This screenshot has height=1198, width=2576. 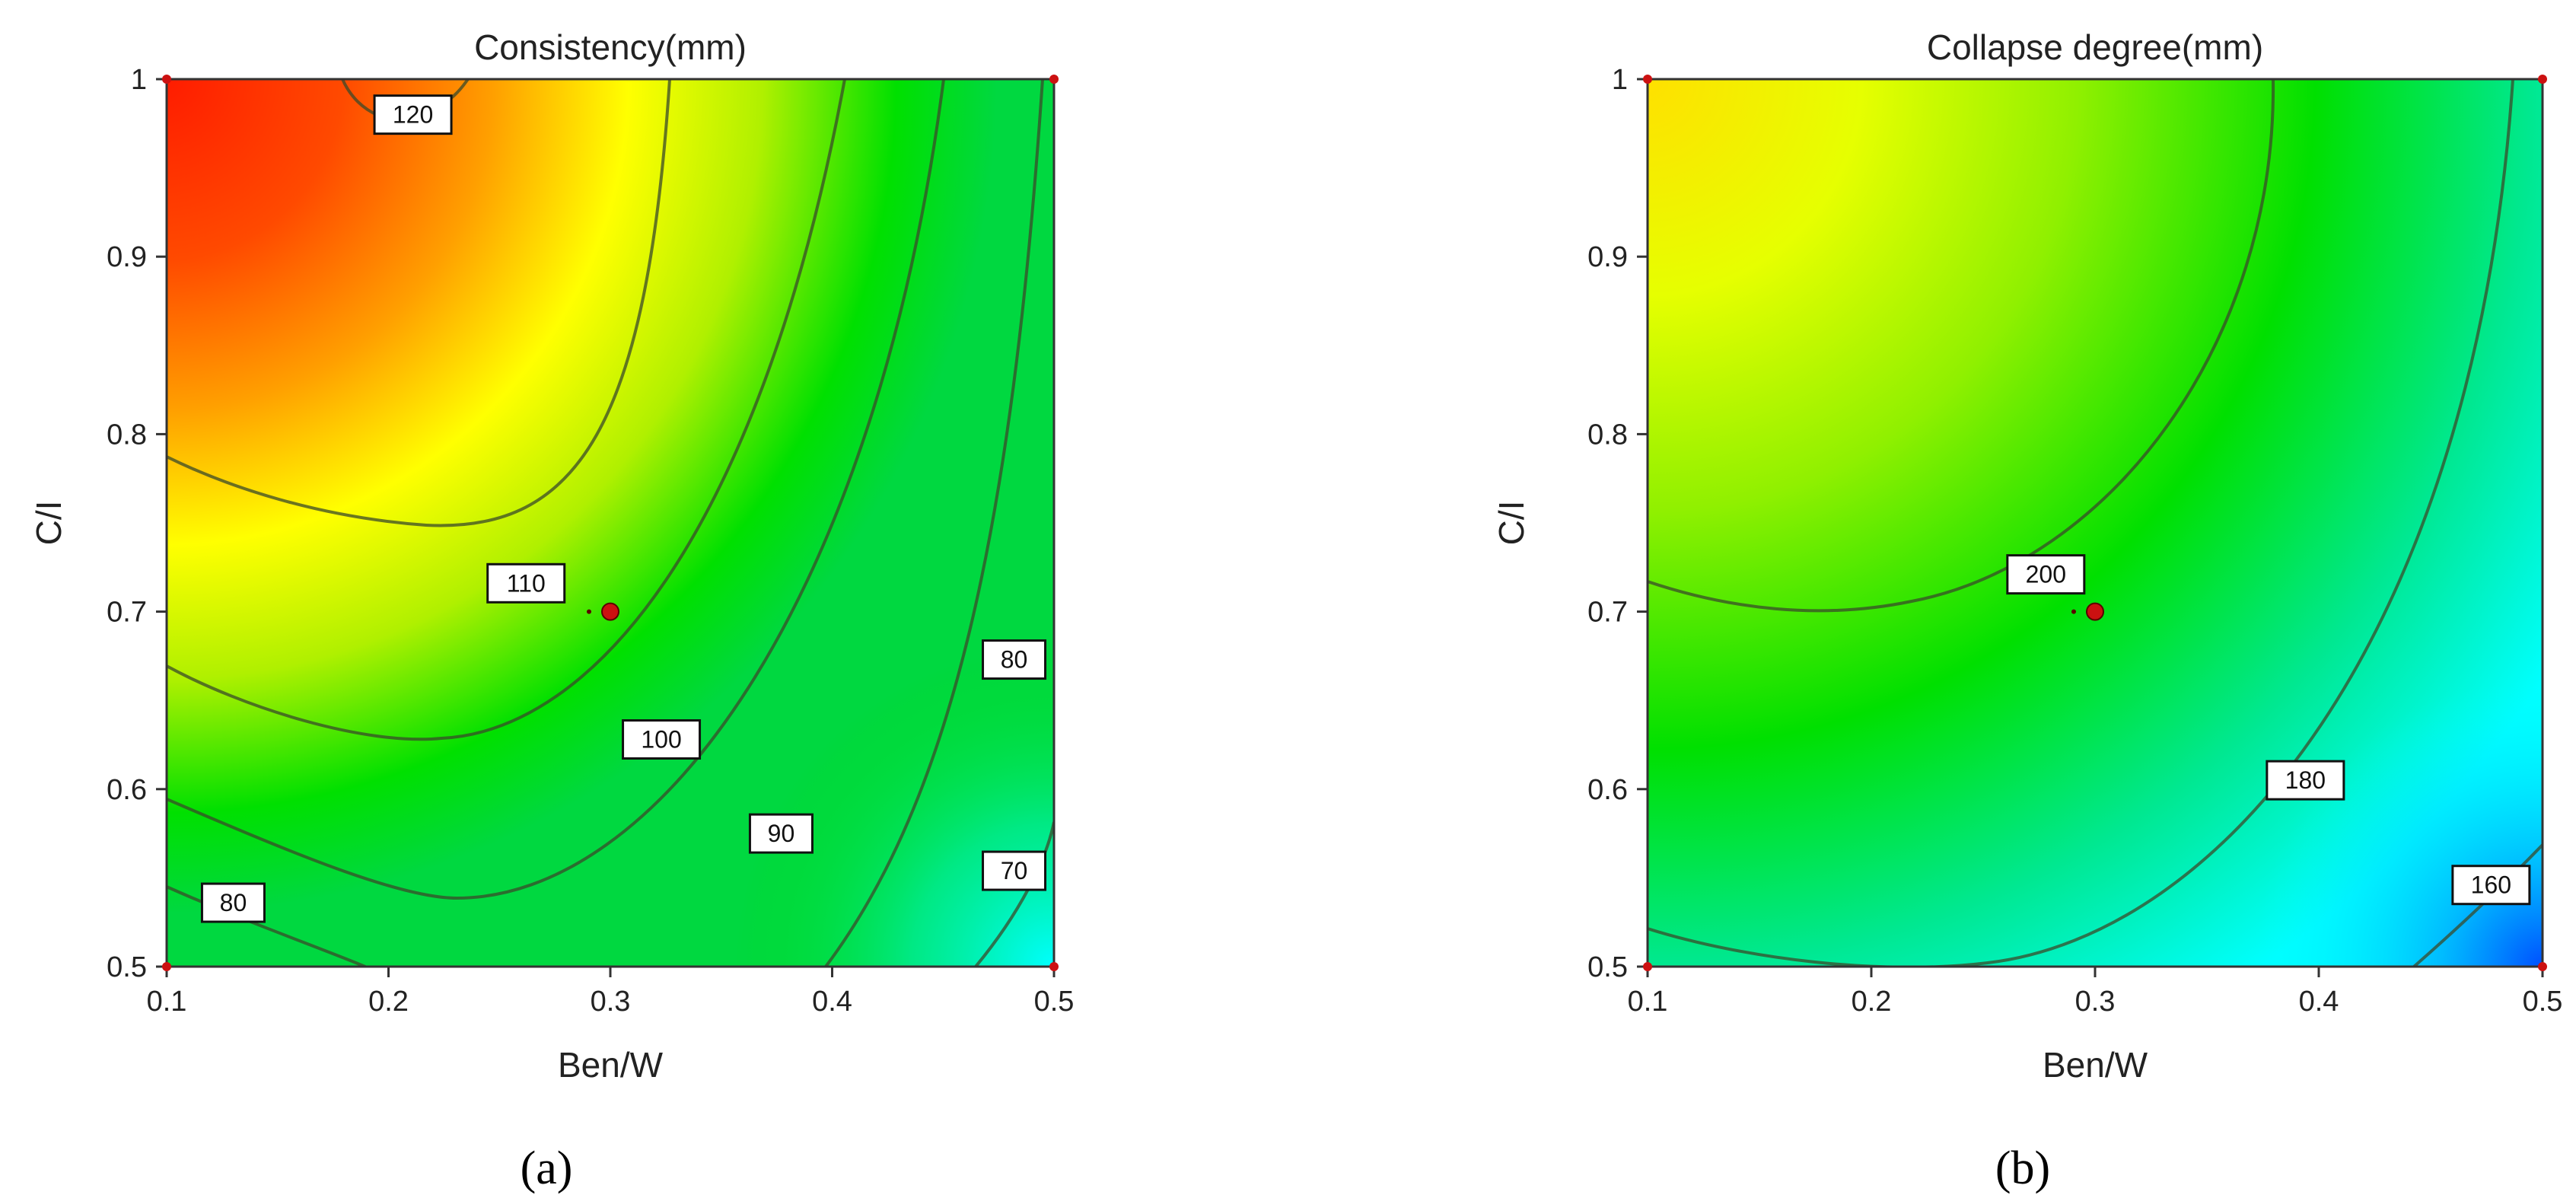 I want to click on contour-label-text: 180, so click(x=2305, y=780).